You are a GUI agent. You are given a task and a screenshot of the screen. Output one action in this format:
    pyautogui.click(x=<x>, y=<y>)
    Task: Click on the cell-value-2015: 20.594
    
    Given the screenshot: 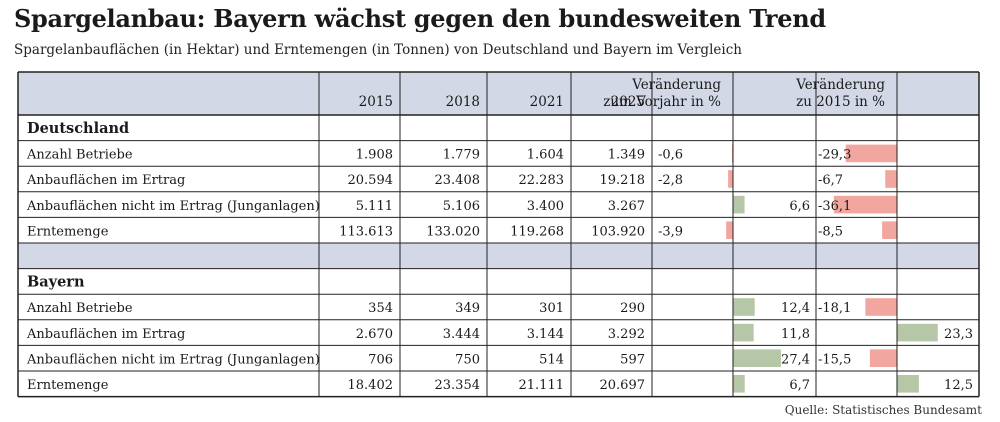 What is the action you would take?
    pyautogui.click(x=371, y=180)
    